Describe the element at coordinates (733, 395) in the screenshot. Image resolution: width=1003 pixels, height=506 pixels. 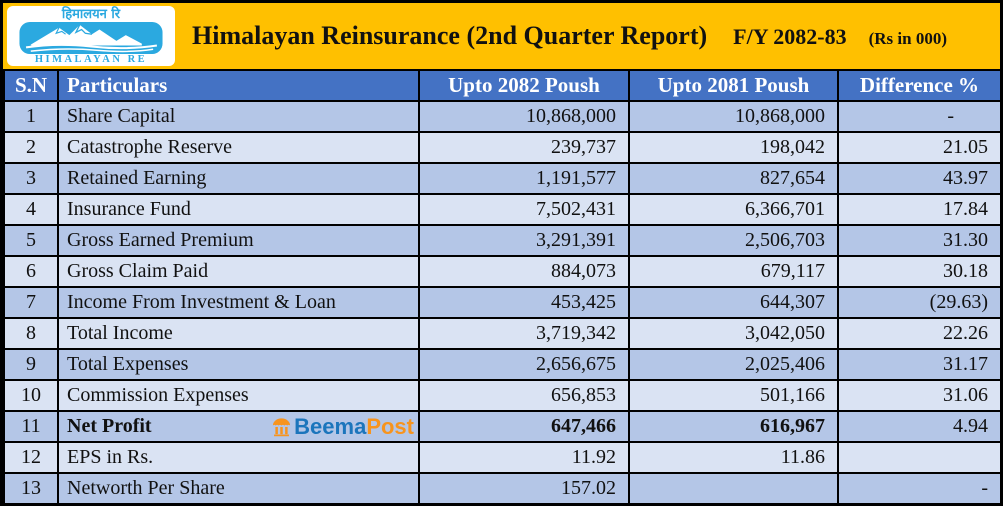
I see `cell-upto-2081: 501,166` at that location.